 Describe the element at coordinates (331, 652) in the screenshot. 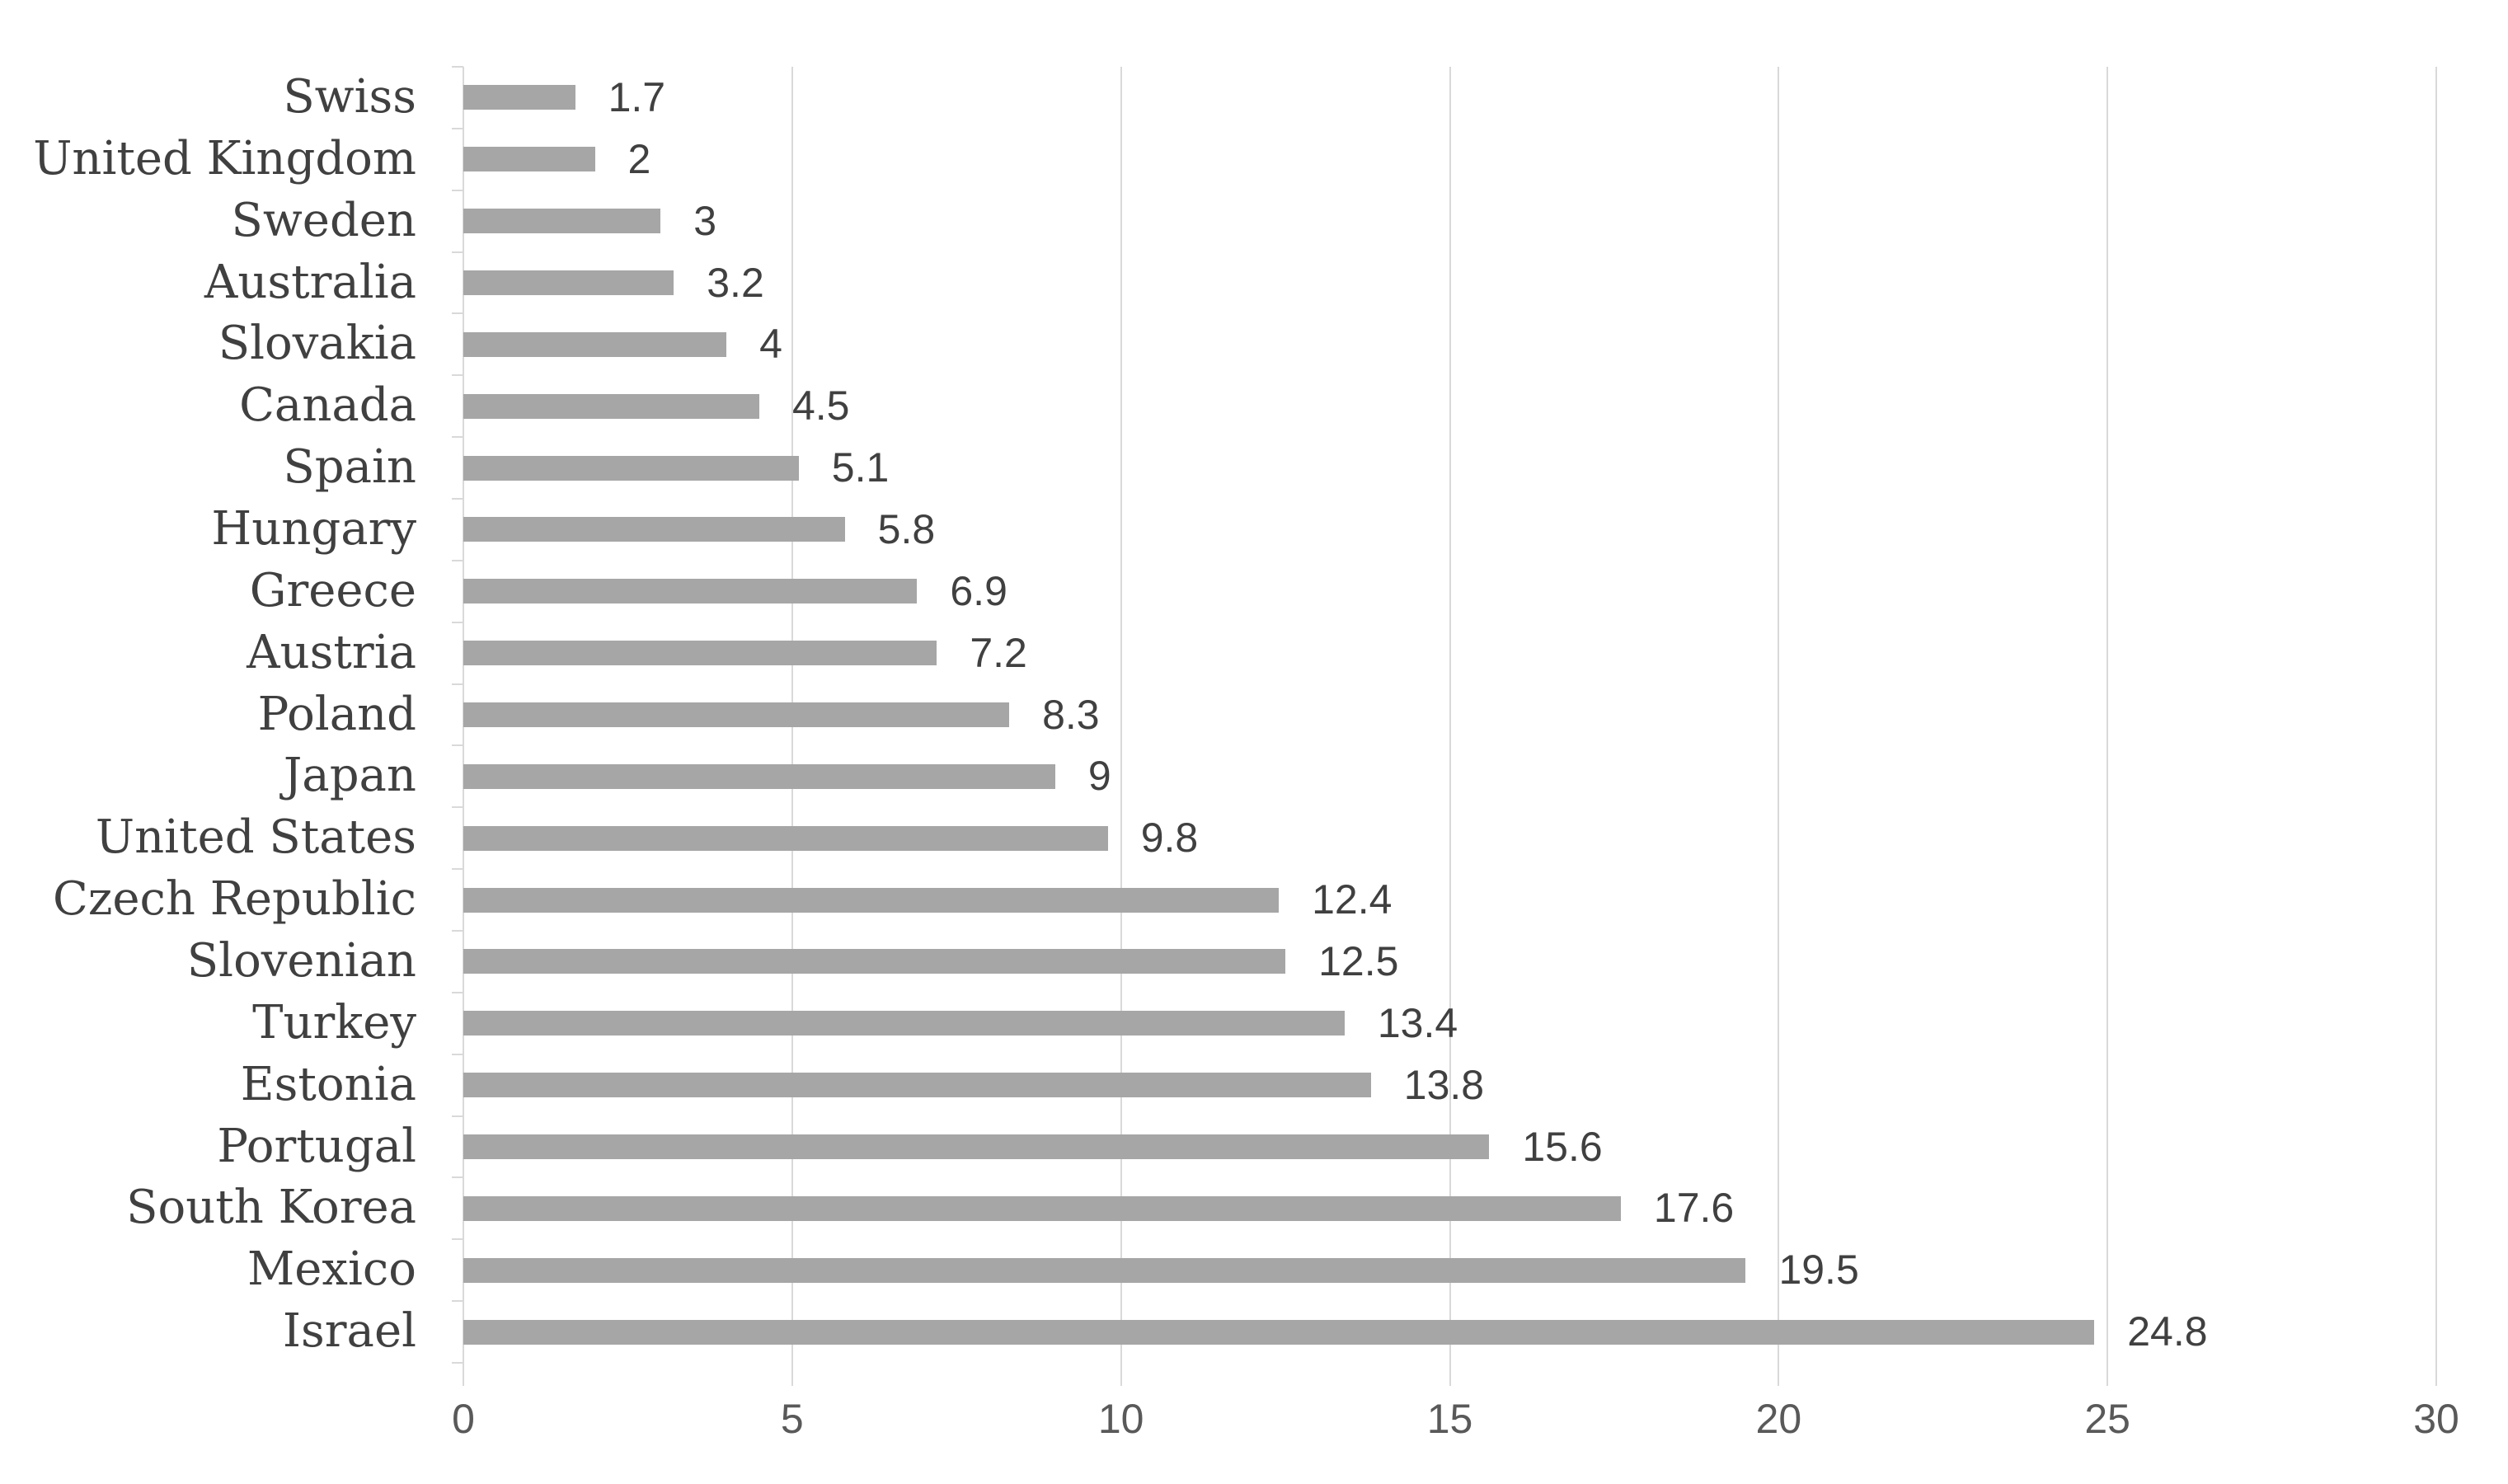

I see `category-label: Austria` at that location.